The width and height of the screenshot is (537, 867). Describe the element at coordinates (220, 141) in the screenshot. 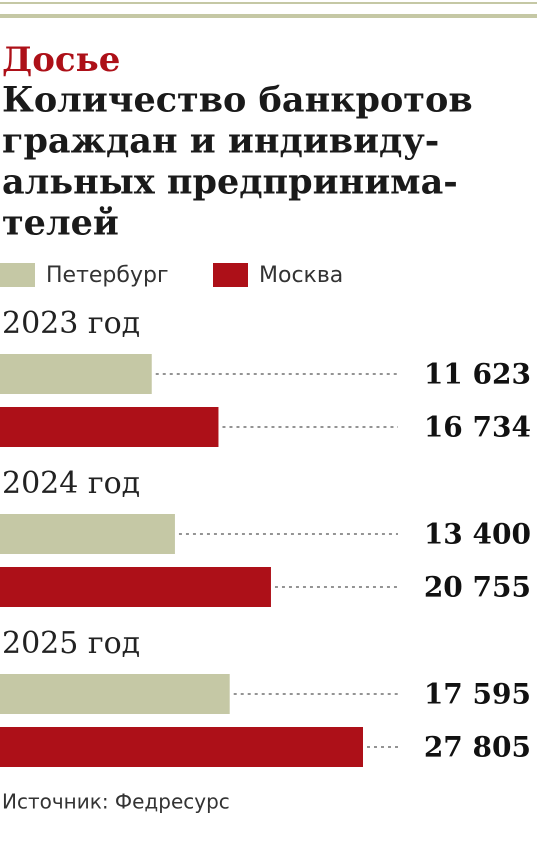

I see `title-line: граждан и индивиду-` at that location.